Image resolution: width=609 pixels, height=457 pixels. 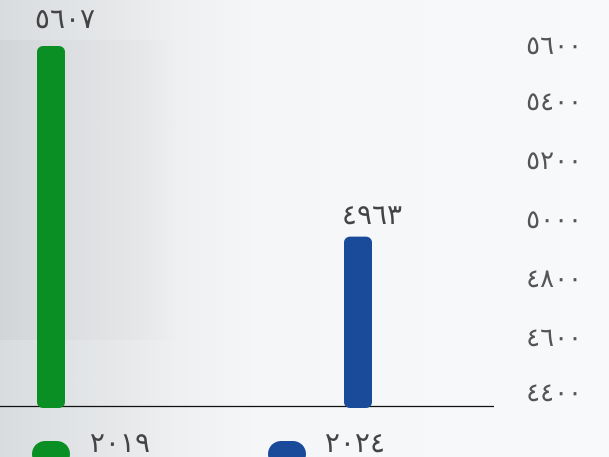 What do you see at coordinates (120, 441) in the screenshot?
I see `legend-label: ٢٠١٩` at bounding box center [120, 441].